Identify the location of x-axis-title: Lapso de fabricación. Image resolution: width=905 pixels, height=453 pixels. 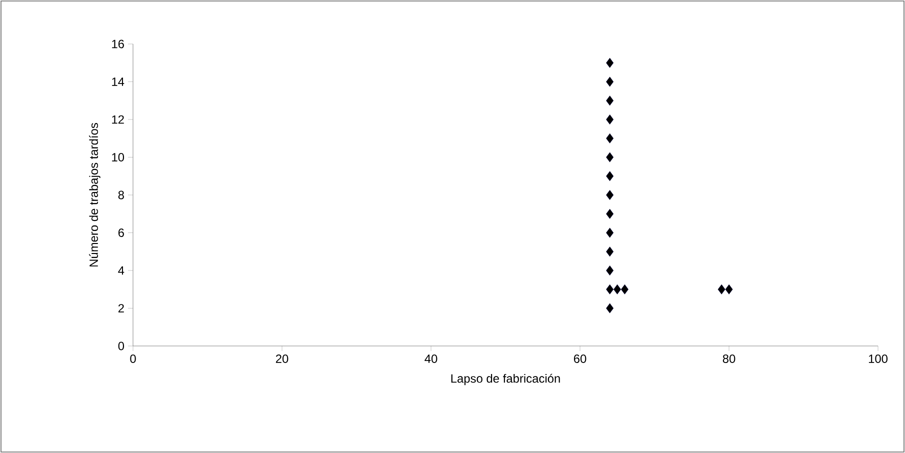
(505, 380).